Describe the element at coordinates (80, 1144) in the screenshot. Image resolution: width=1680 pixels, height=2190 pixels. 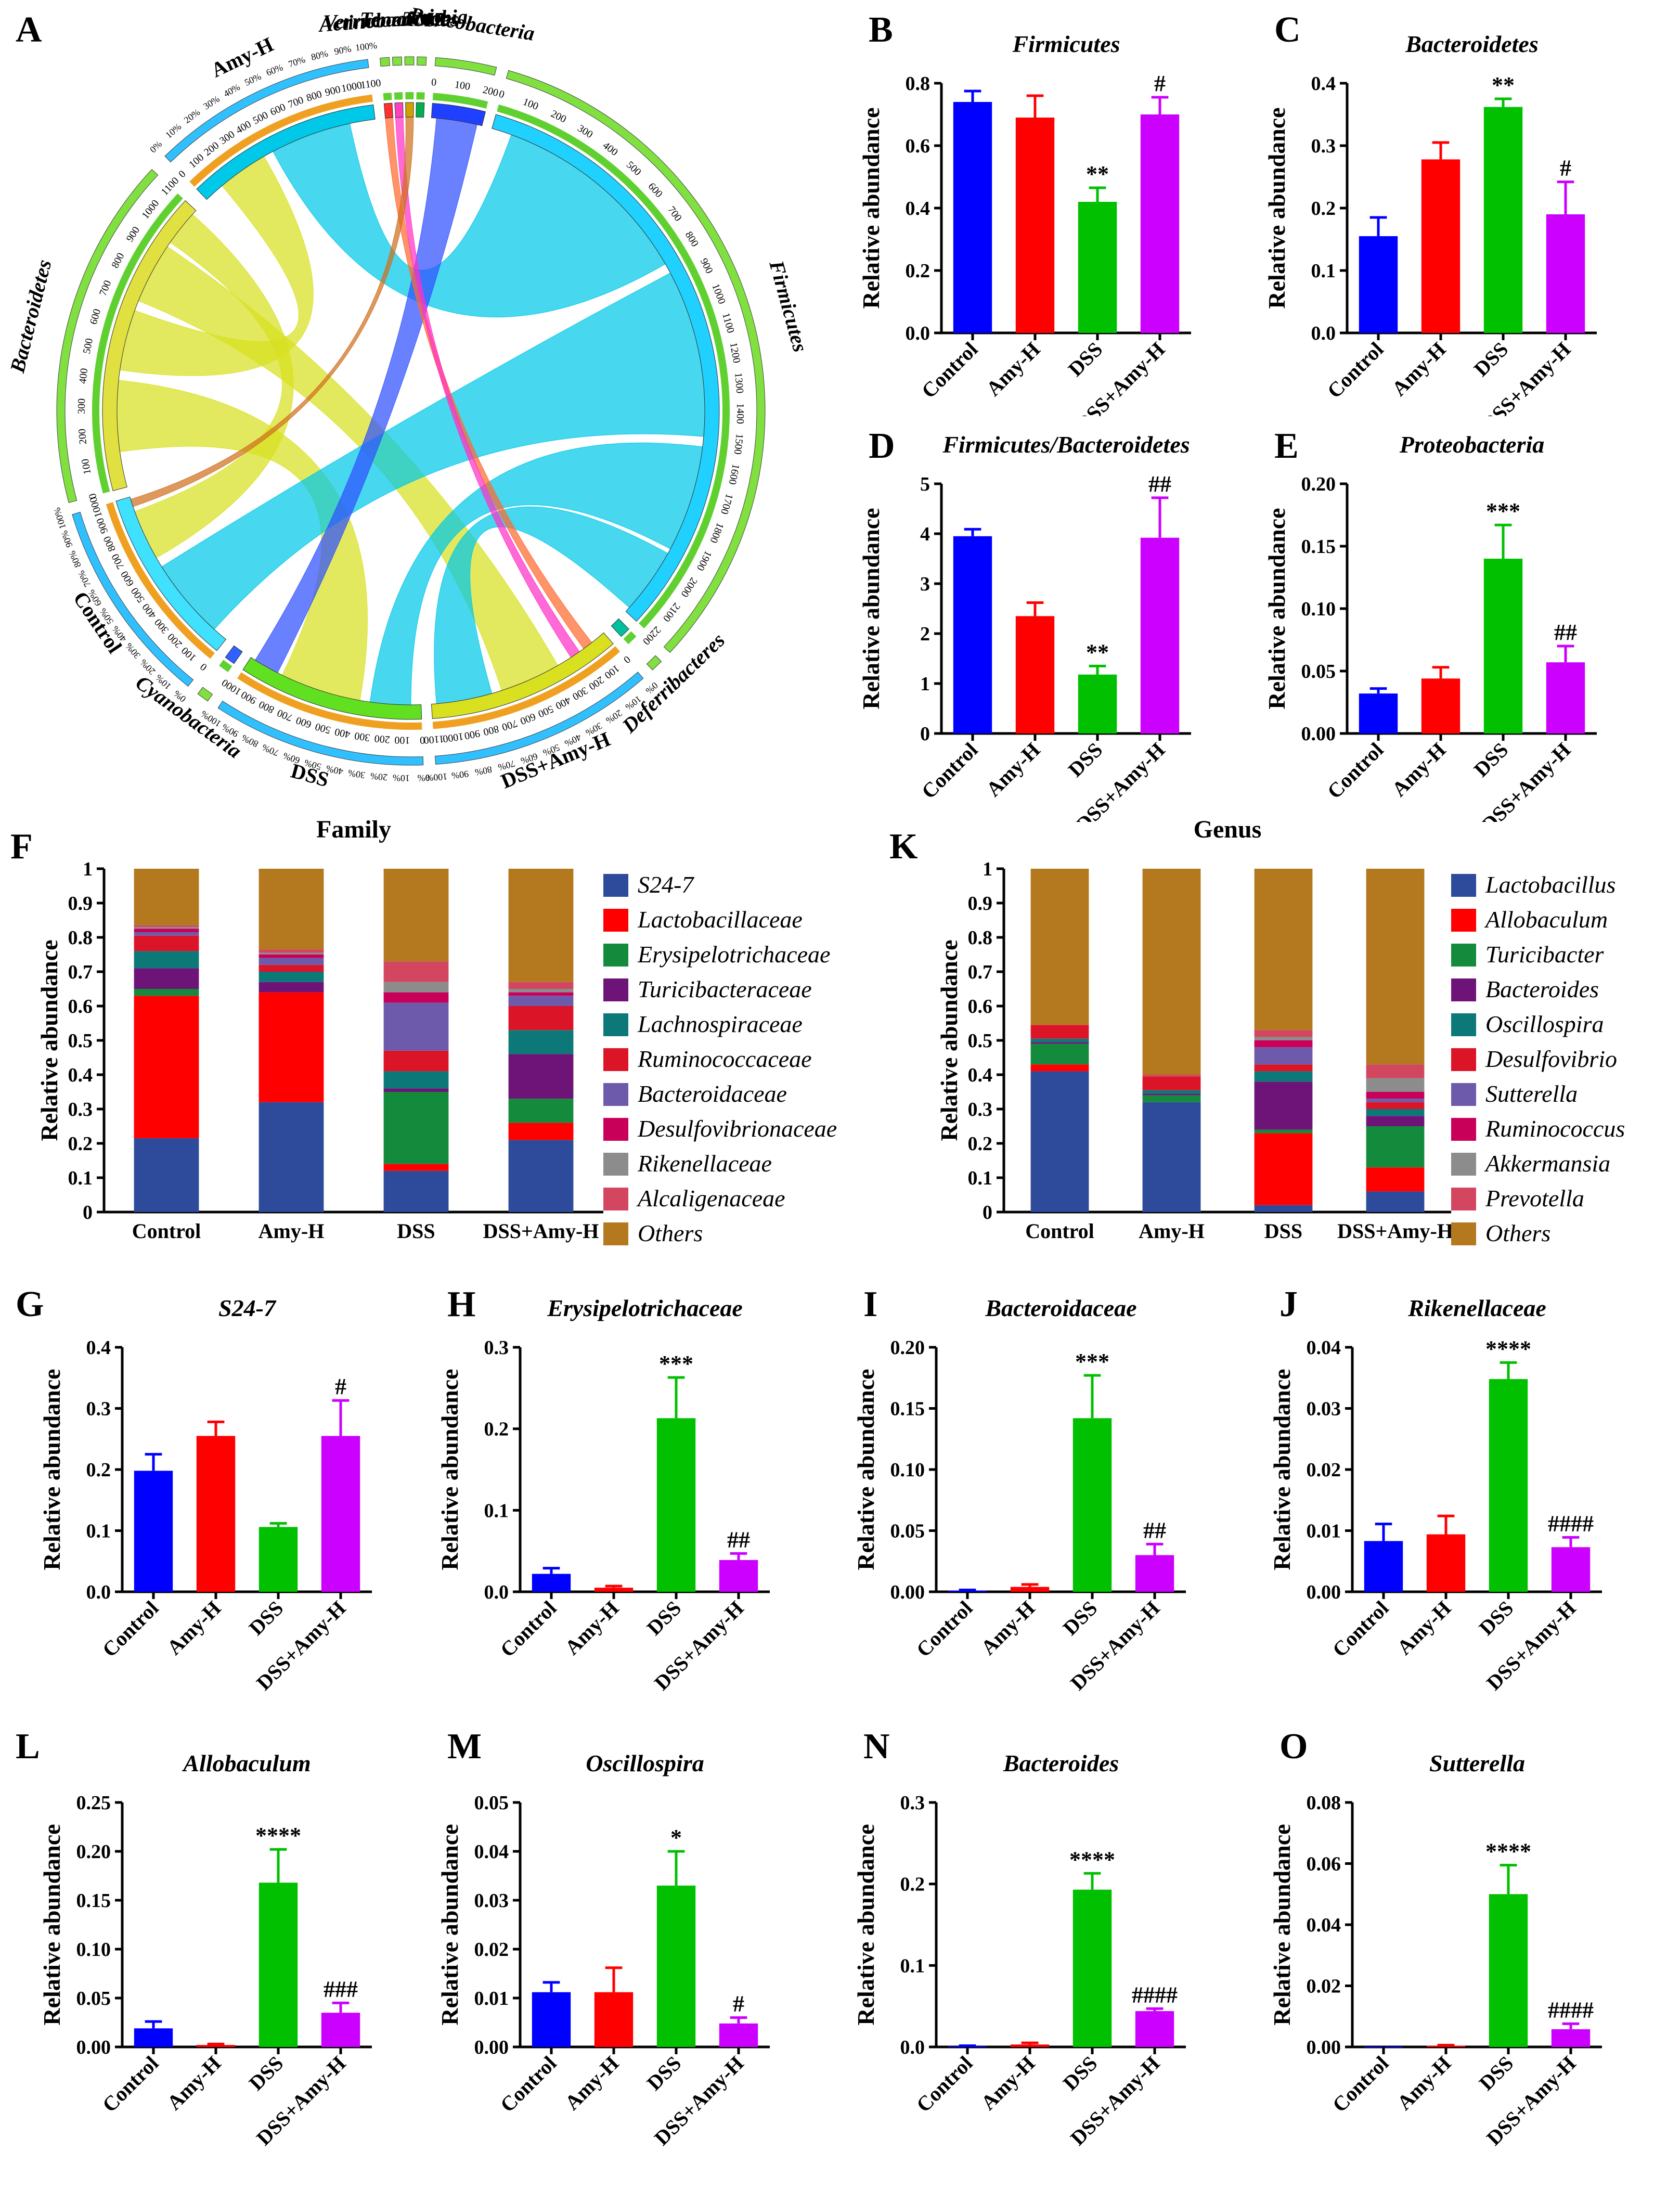
I see `y-tick-label: 0.2` at that location.